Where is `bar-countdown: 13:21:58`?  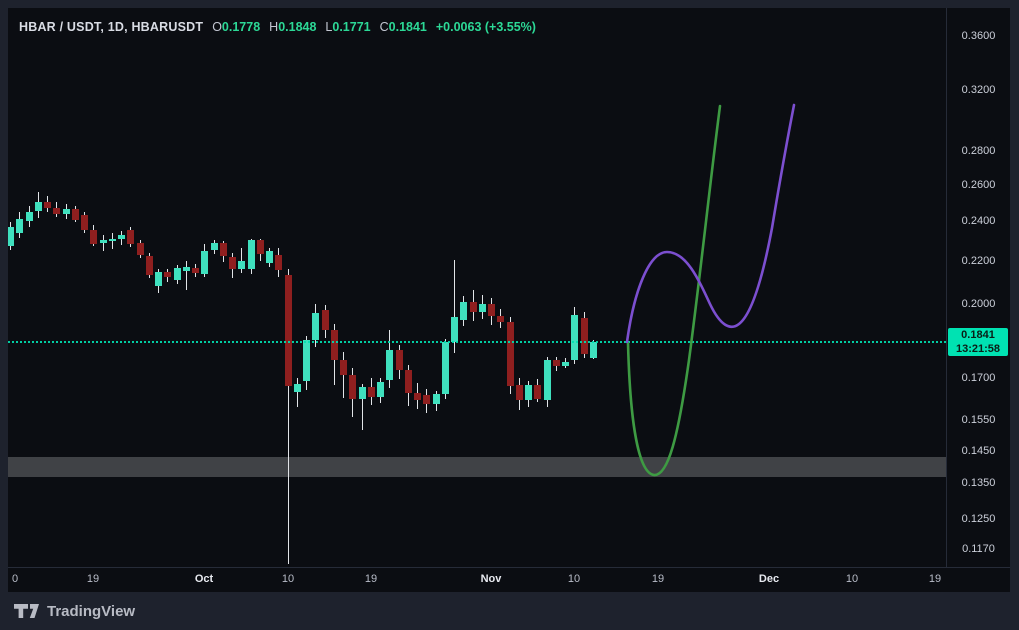
bar-countdown: 13:21:58 is located at coordinates (978, 349).